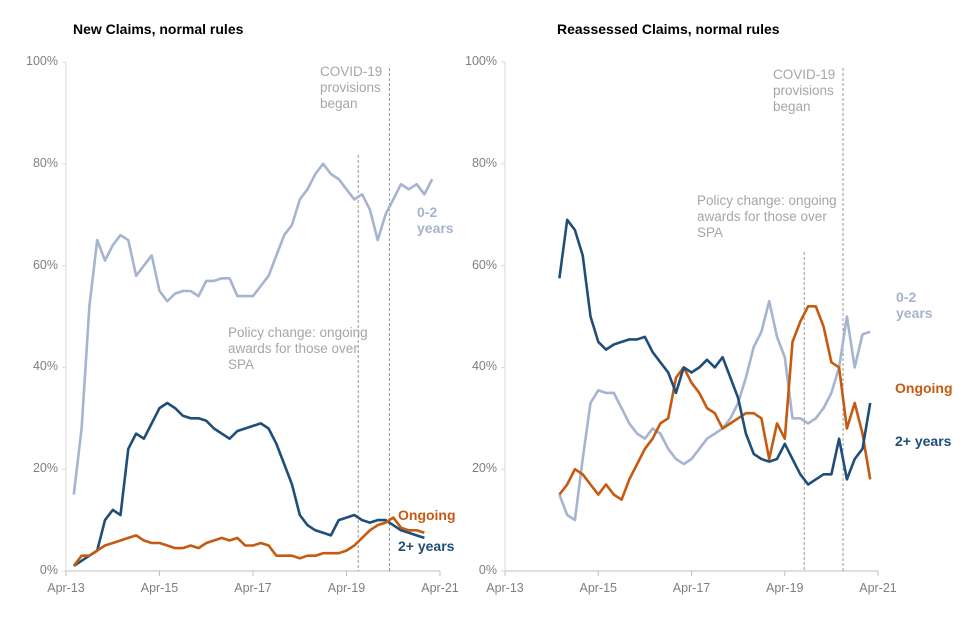  I want to click on chart-title: Reassessed Claims, normal rules, so click(668, 29).